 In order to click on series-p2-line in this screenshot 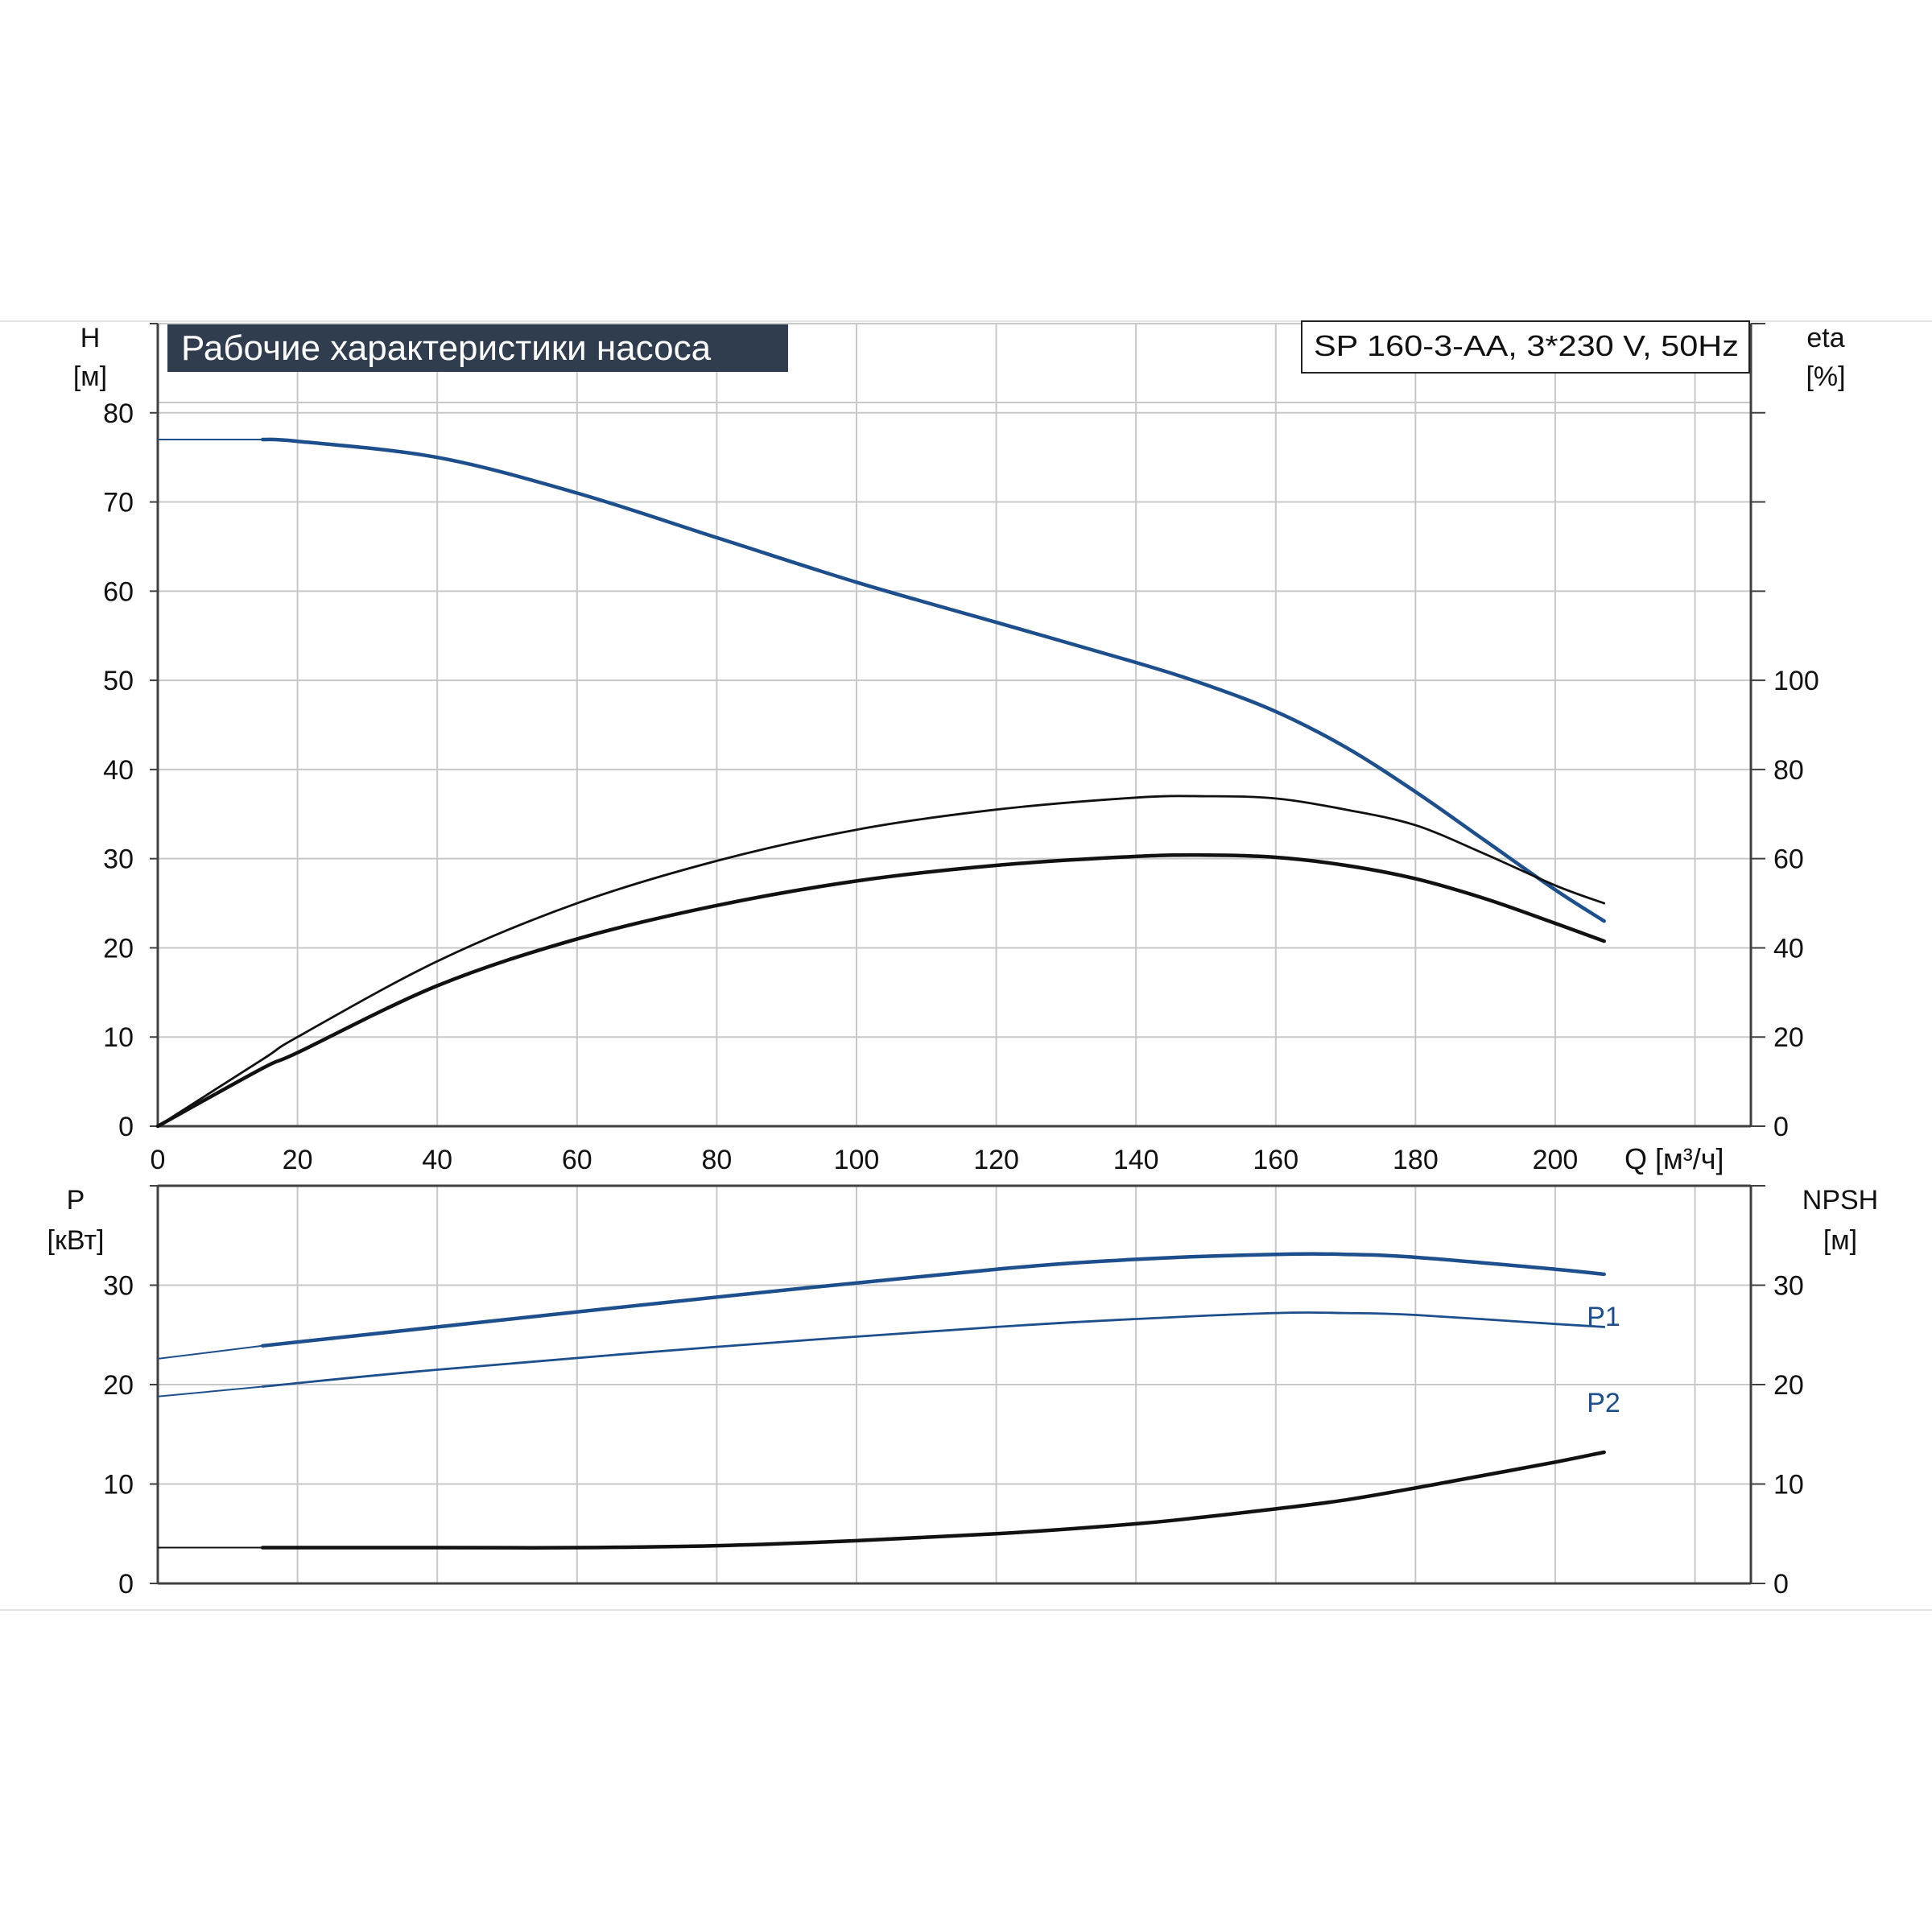, I will do `click(933, 1349)`.